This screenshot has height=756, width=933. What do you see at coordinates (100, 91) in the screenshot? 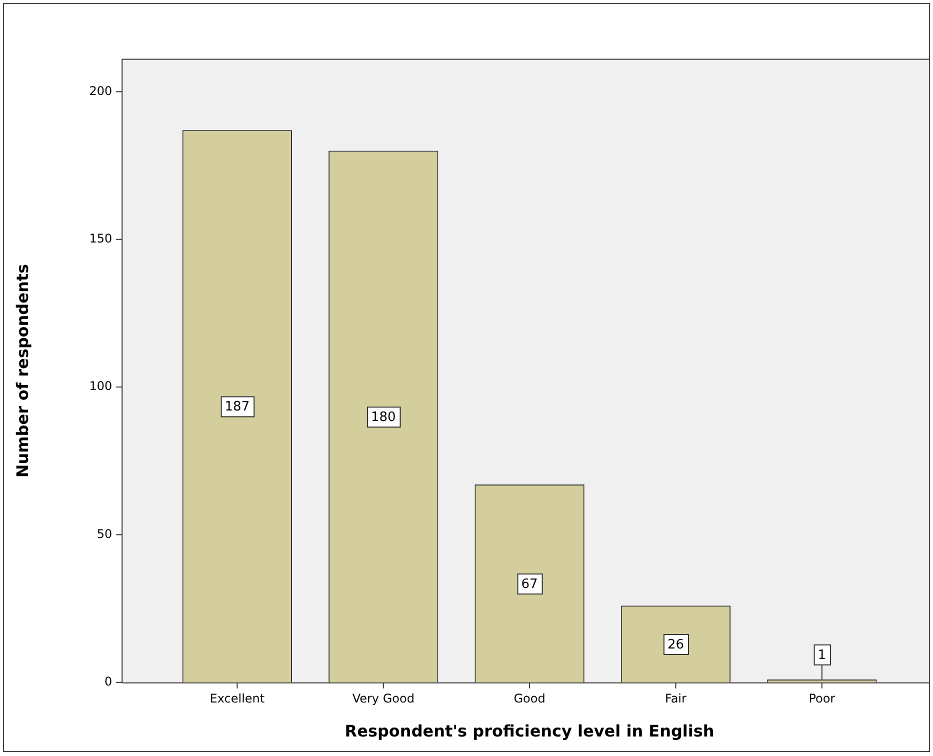
I see `y-tick-label: 200` at bounding box center [100, 91].